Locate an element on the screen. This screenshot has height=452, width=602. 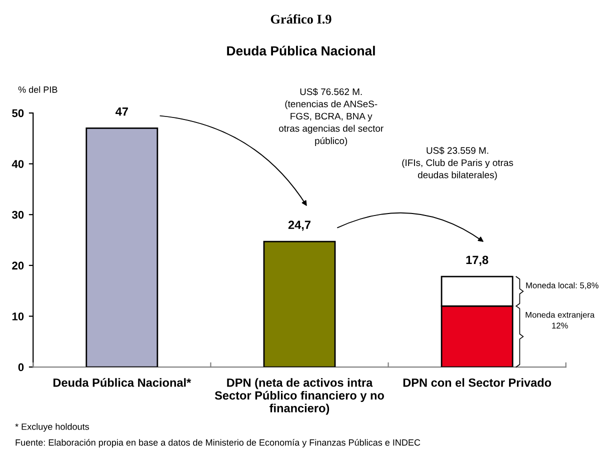
y-tick-label: 20 is located at coordinates (18, 266).